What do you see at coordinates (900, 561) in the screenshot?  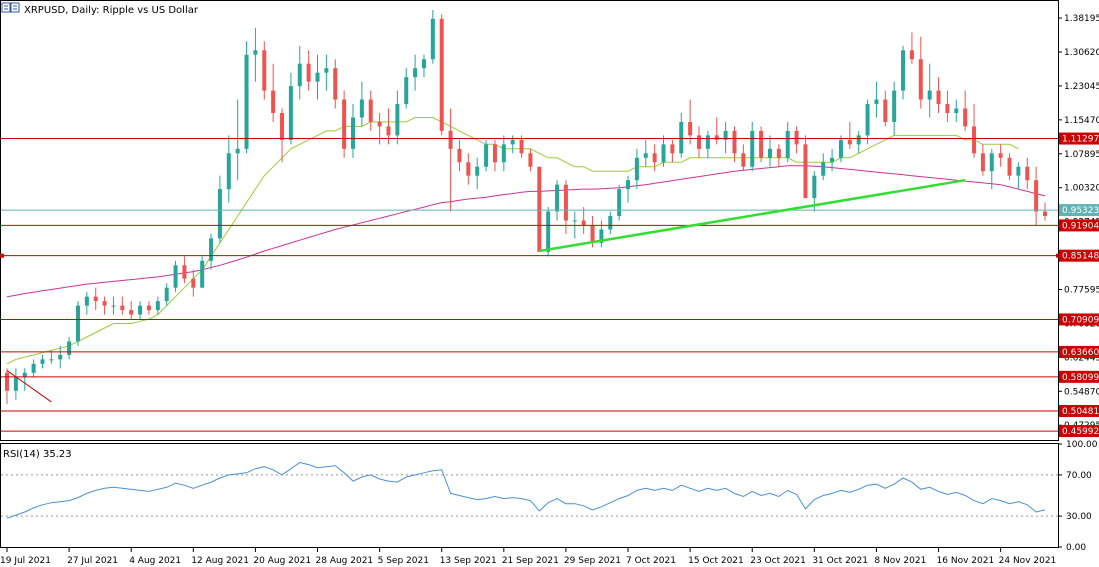 I see `date-tick-label: 8 Nov 2021` at bounding box center [900, 561].